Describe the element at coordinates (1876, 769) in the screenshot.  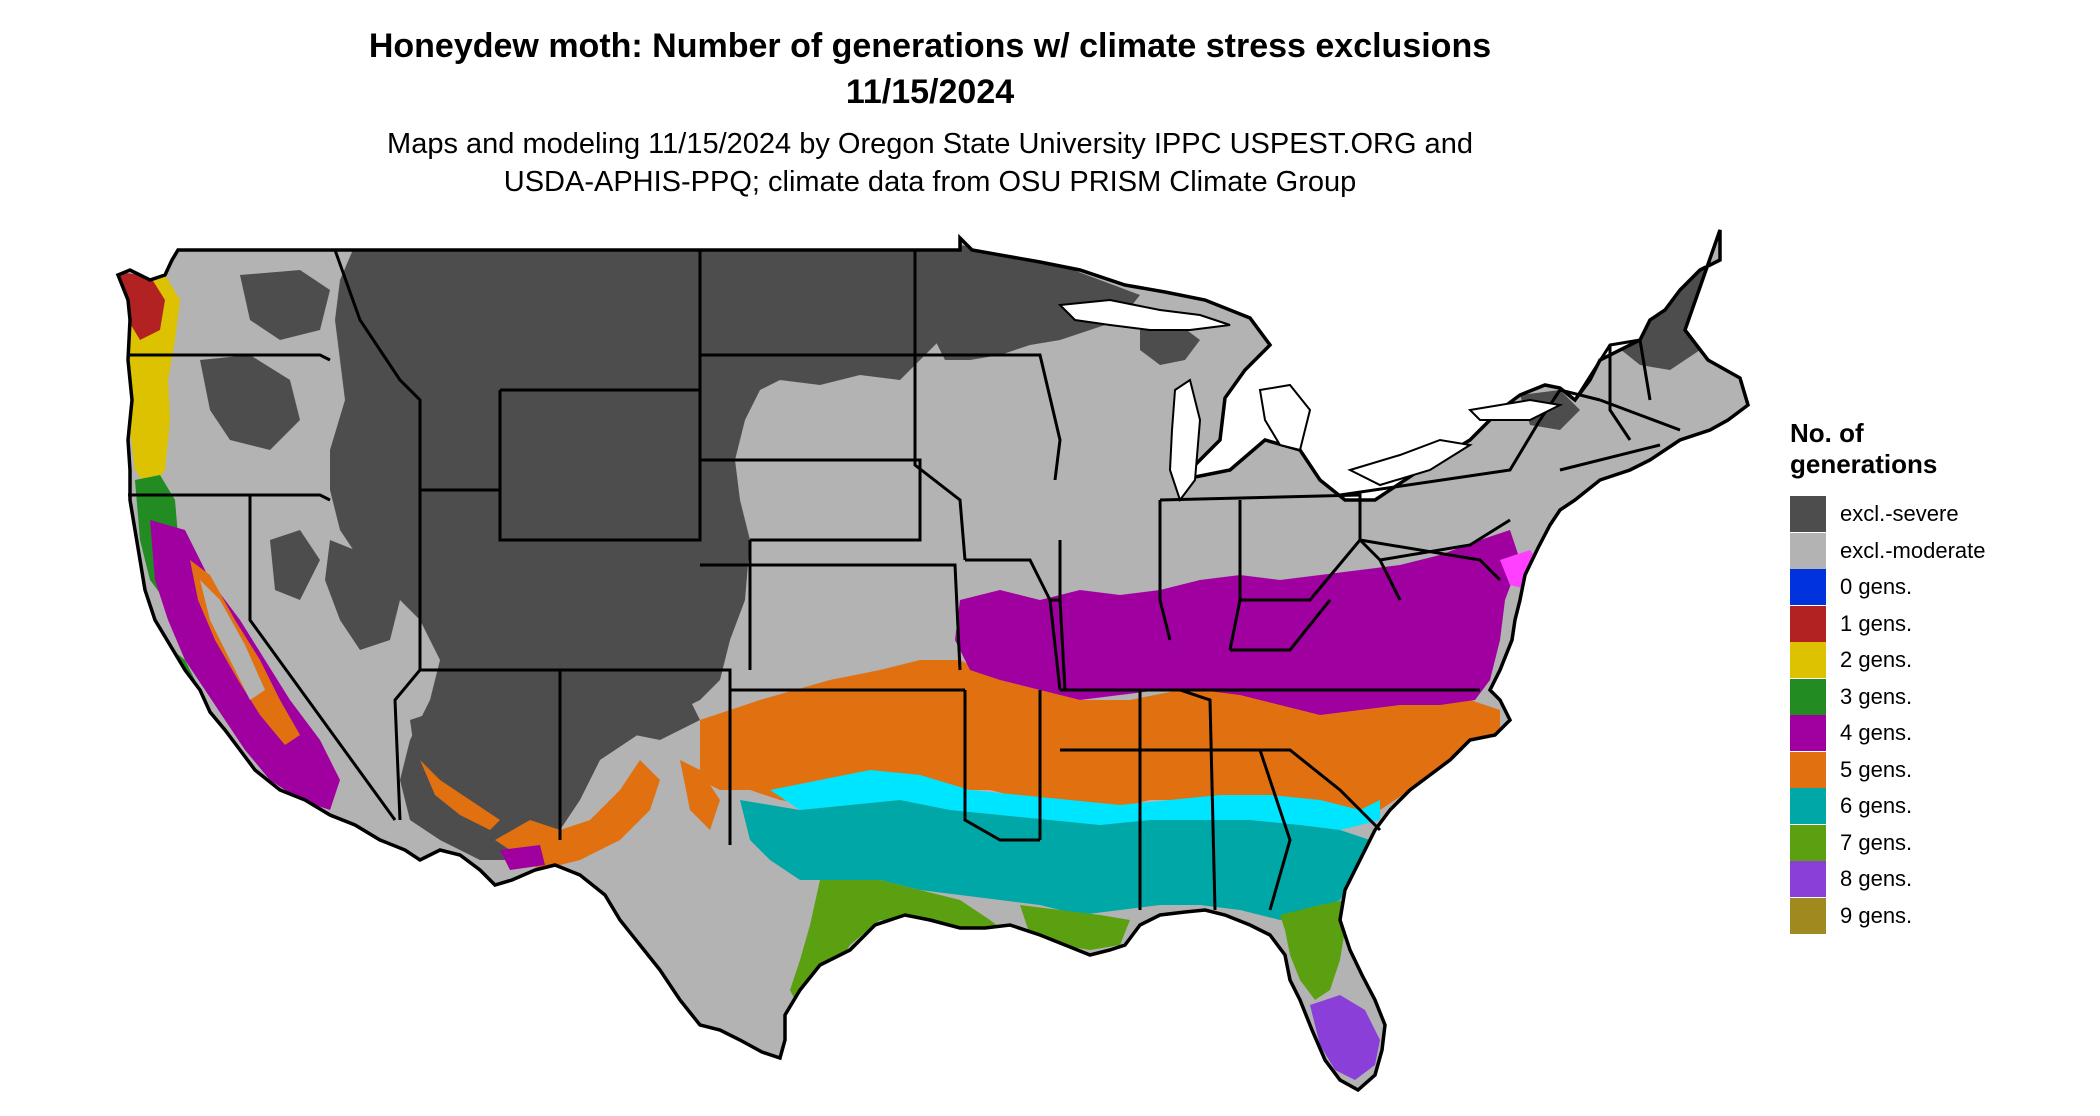
I see `legend-label: 5 gens.` at that location.